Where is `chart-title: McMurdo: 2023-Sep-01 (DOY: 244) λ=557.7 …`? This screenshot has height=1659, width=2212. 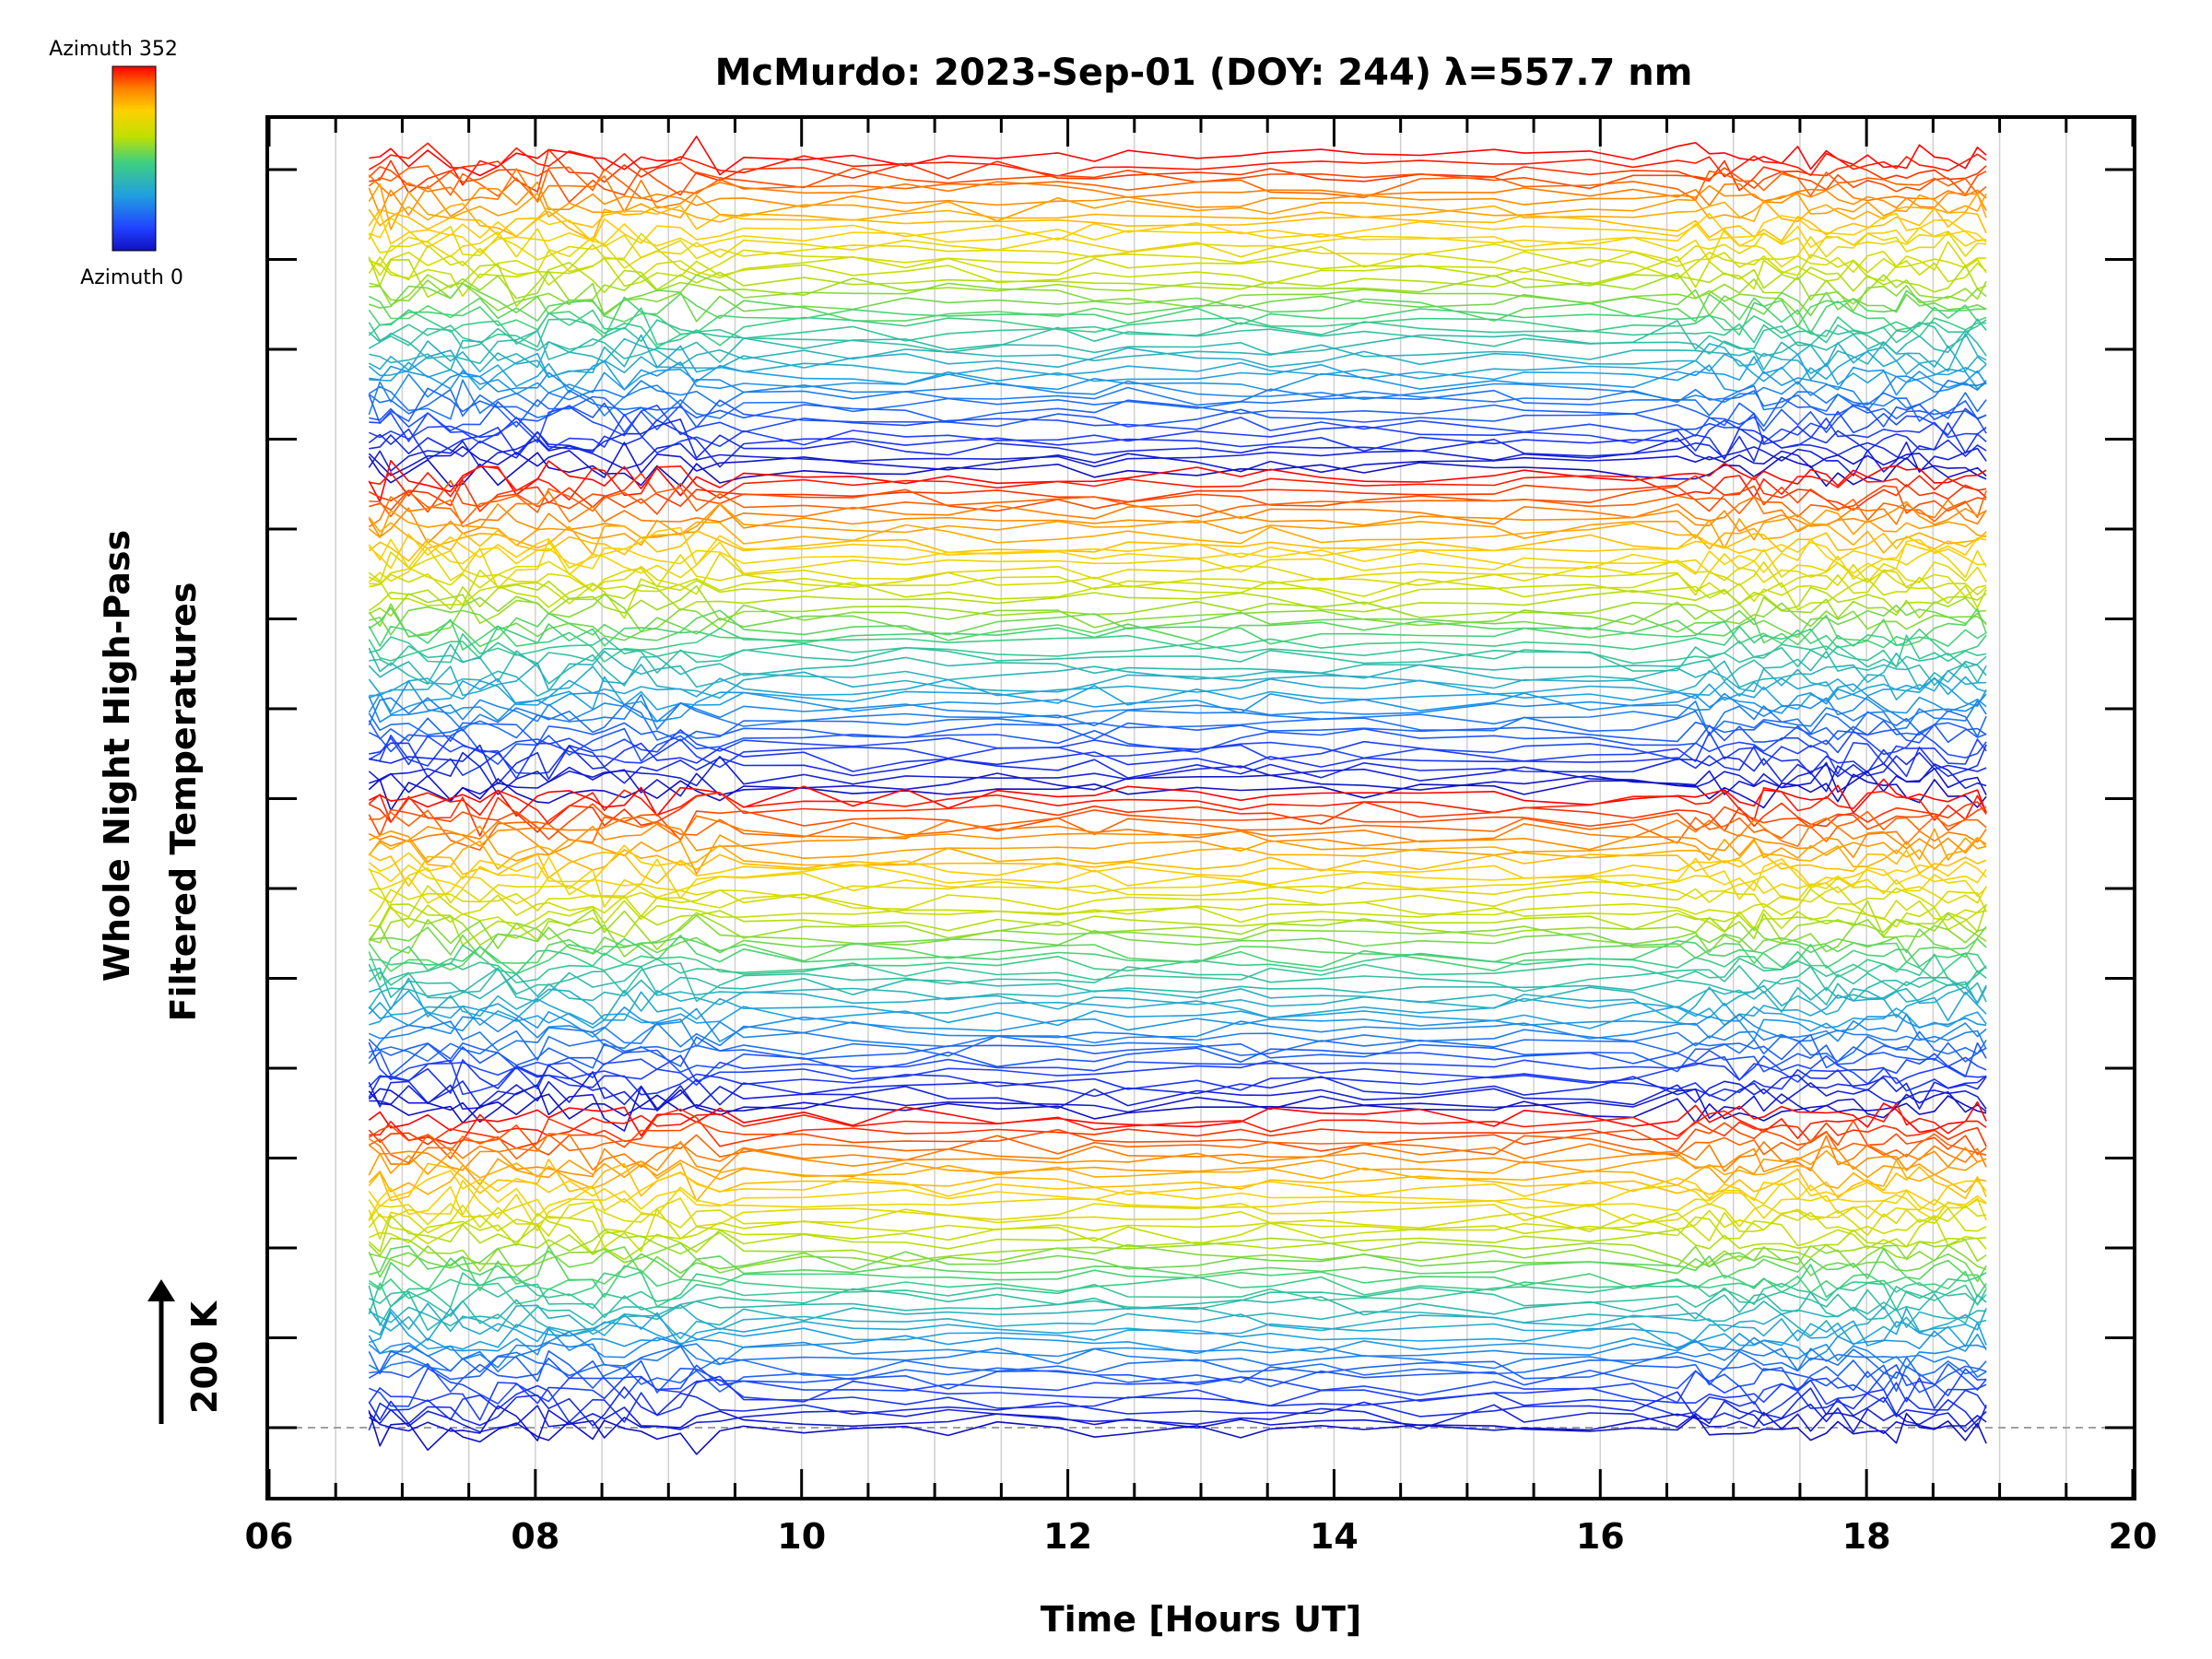
chart-title: McMurdo: 2023-Sep-01 (DOY: 244) λ=557.7 … is located at coordinates (1204, 73).